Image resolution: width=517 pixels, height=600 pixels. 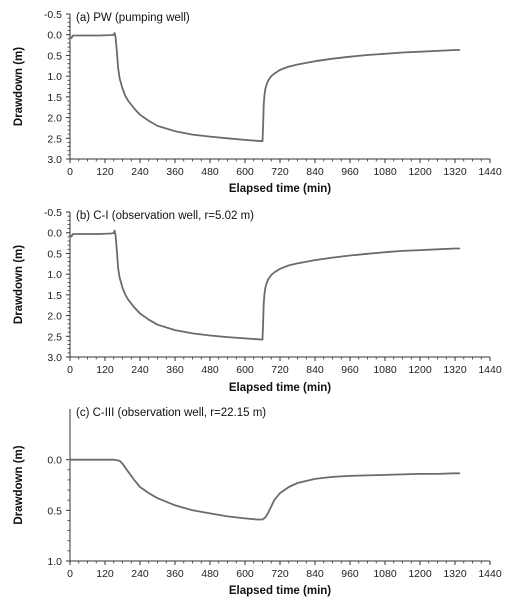 What do you see at coordinates (133, 18) in the screenshot?
I see `panel-label: (a) PW (pumping well)` at bounding box center [133, 18].